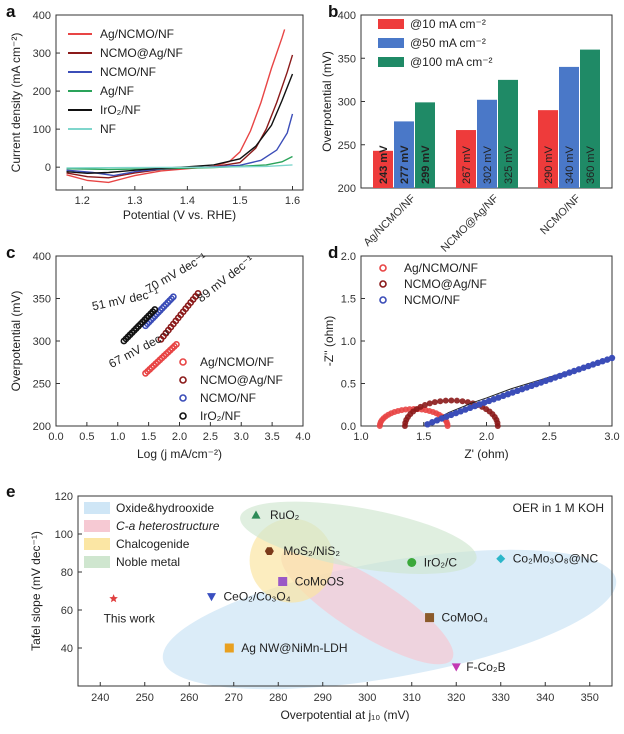 The image size is (624, 734). What do you see at coordinates (239, 201) in the screenshot?
I see `x-tick-label-a: 1.5` at bounding box center [239, 201].